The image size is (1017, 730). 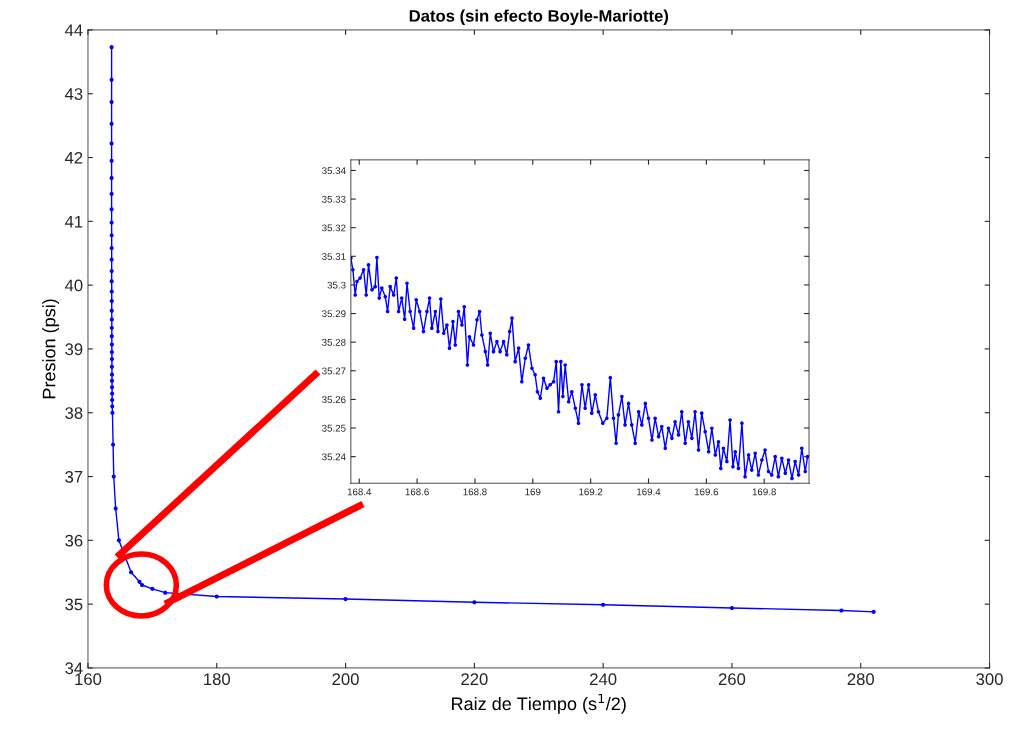 What do you see at coordinates (73, 221) in the screenshot?
I see `y-tick-label: 41` at bounding box center [73, 221].